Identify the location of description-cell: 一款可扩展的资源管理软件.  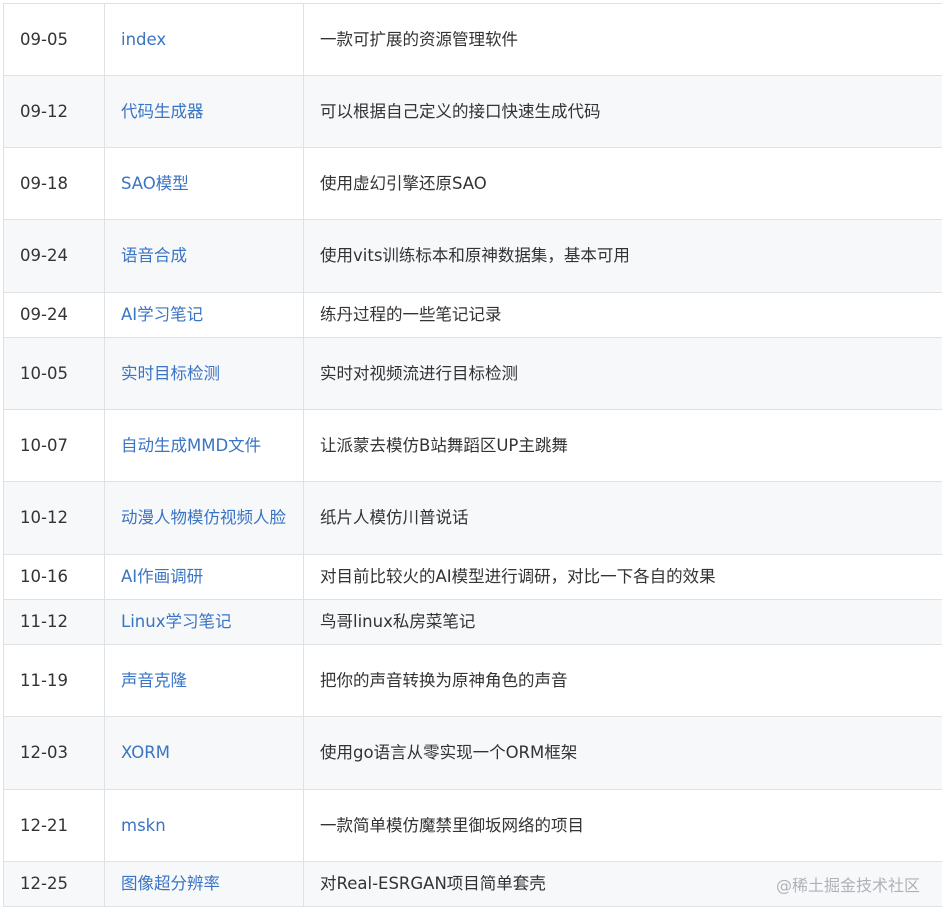
(622, 39).